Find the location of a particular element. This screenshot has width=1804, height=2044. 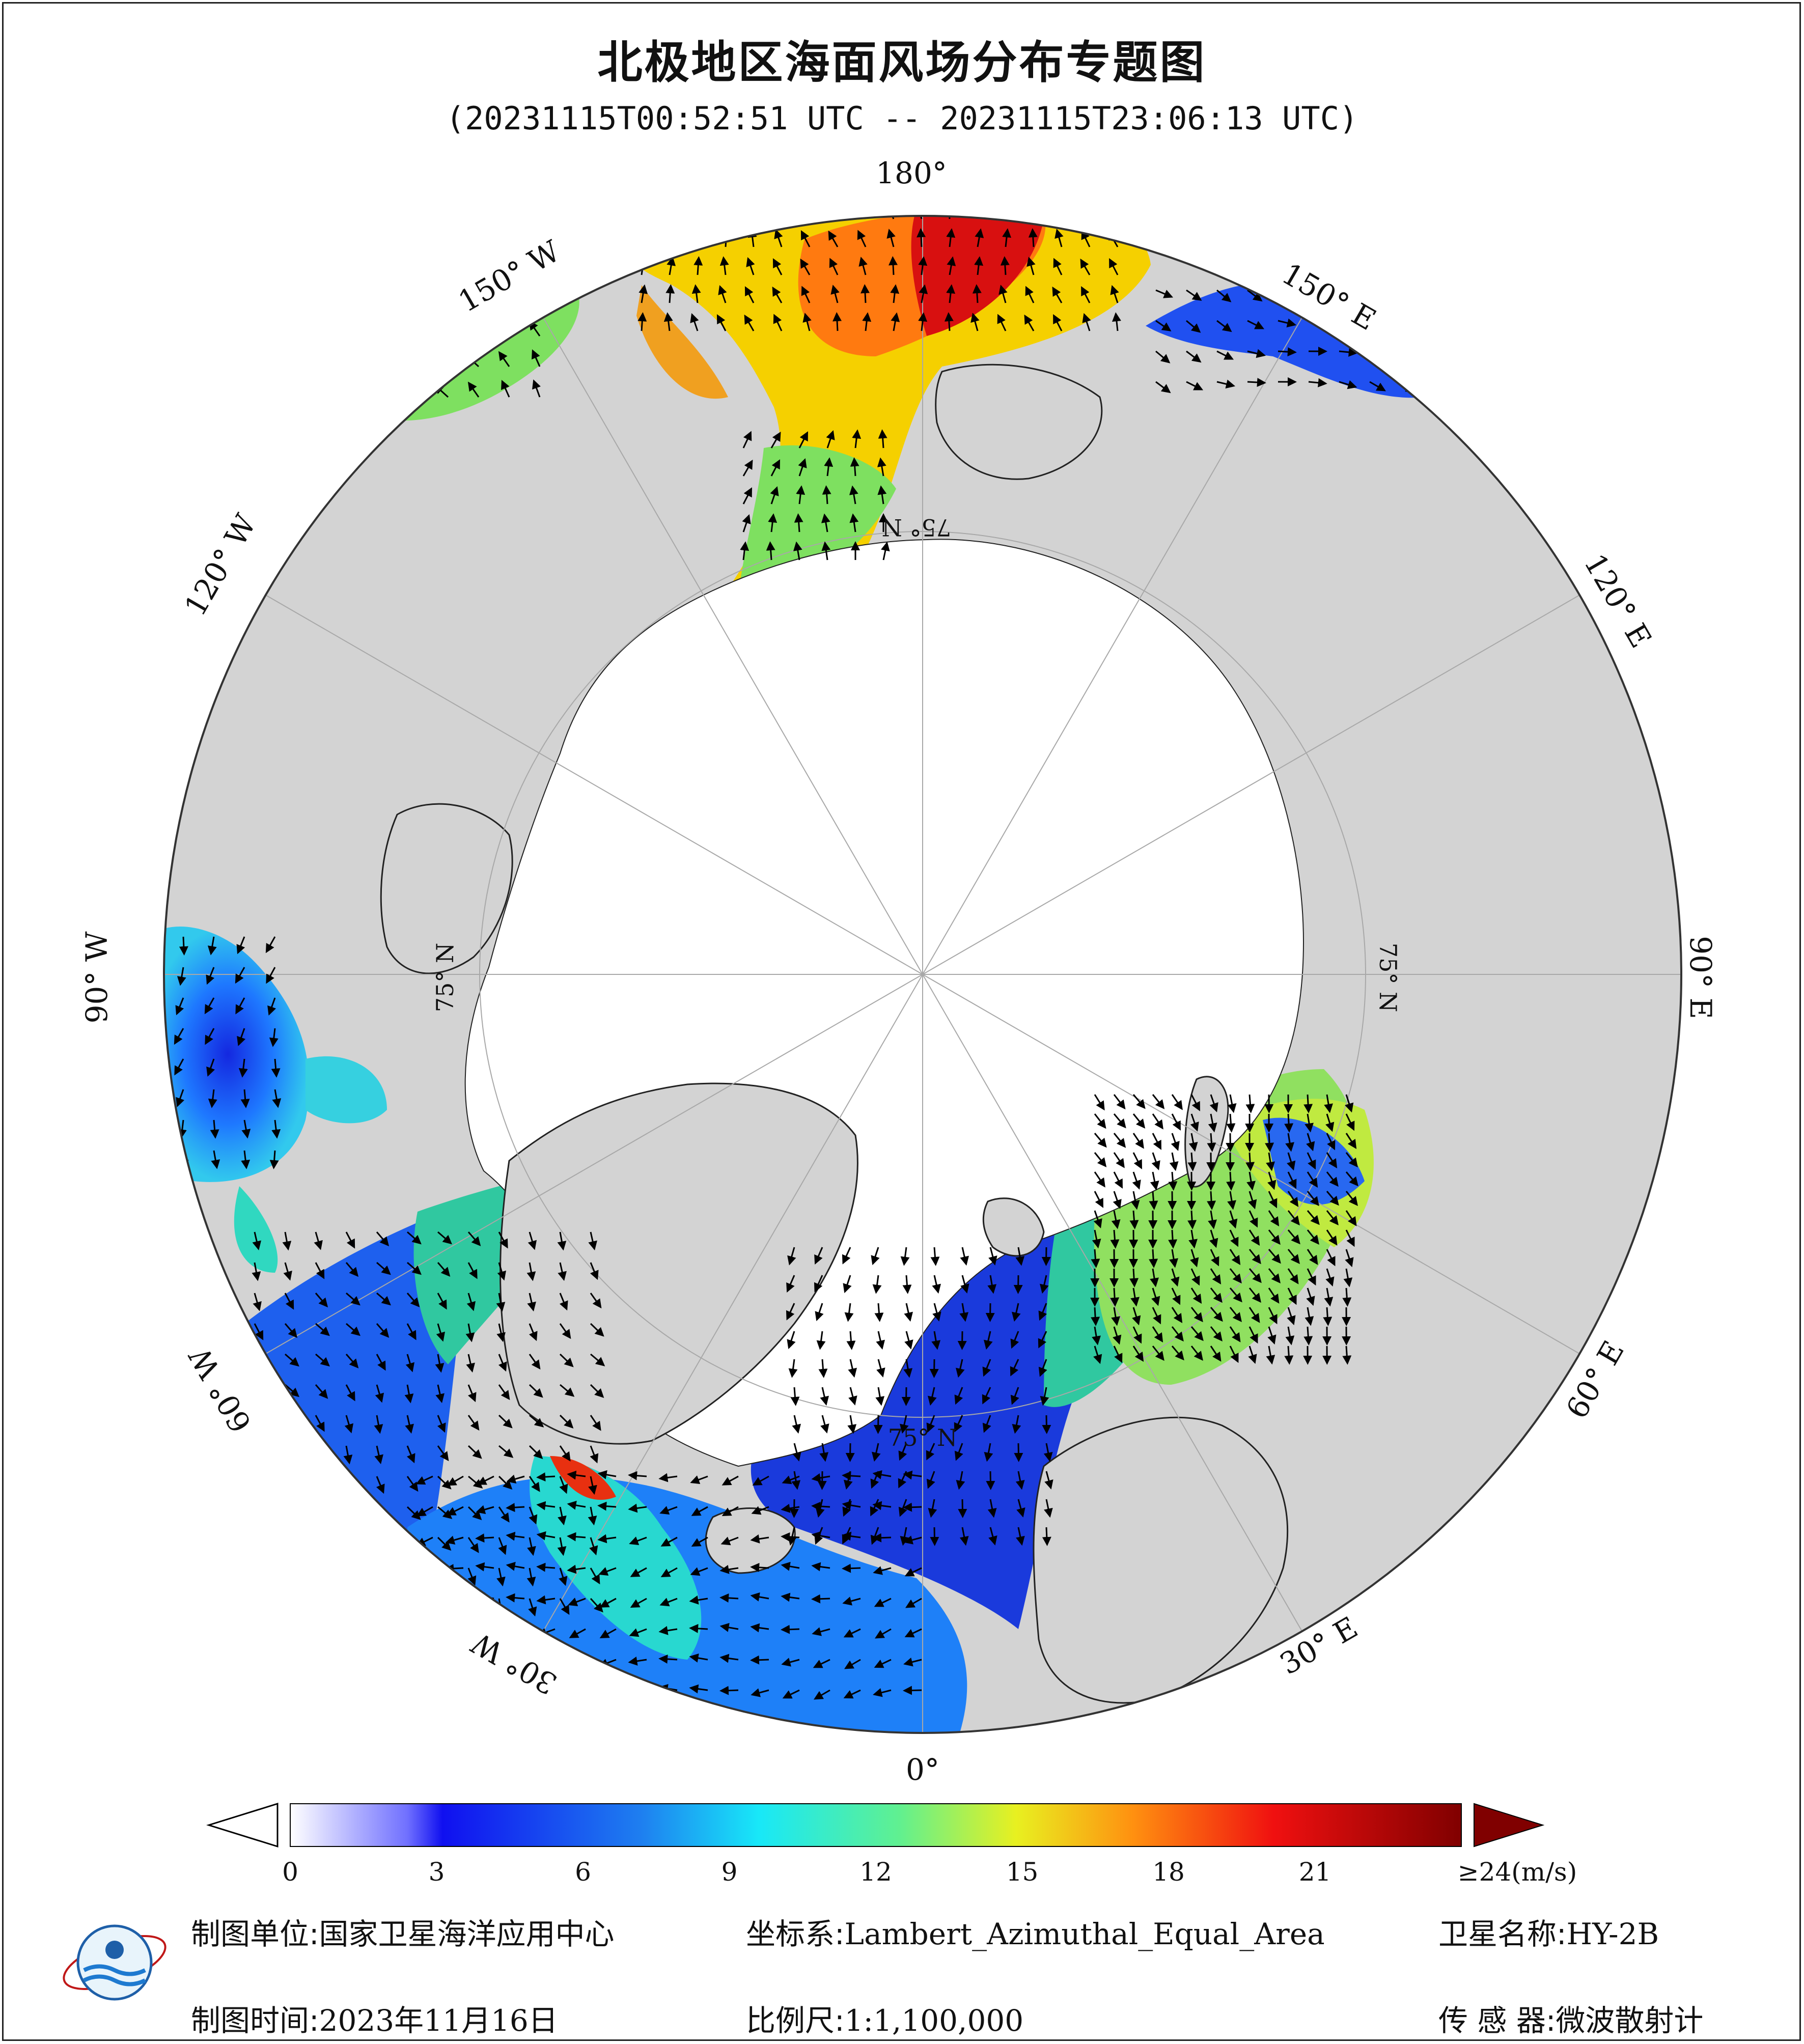

producer-label: 制图单位: is located at coordinates (255, 1934).